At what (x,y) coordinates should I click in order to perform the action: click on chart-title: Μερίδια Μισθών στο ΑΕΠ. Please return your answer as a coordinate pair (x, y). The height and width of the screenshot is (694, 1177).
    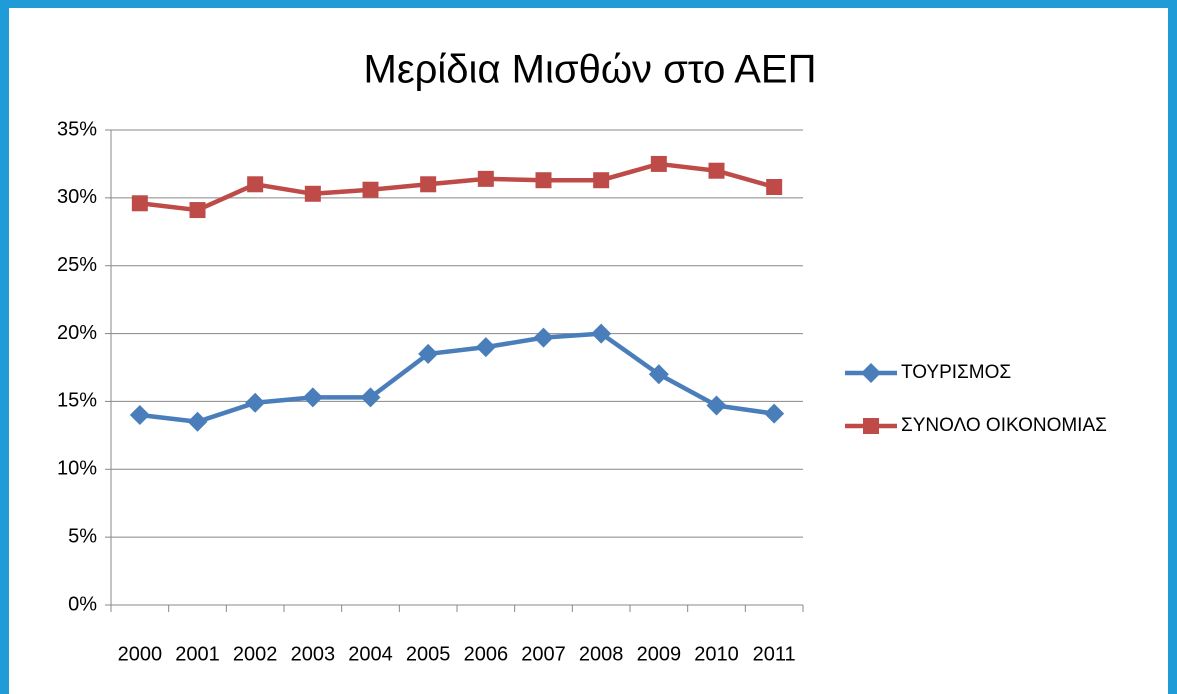
    Looking at the image, I should click on (590, 70).